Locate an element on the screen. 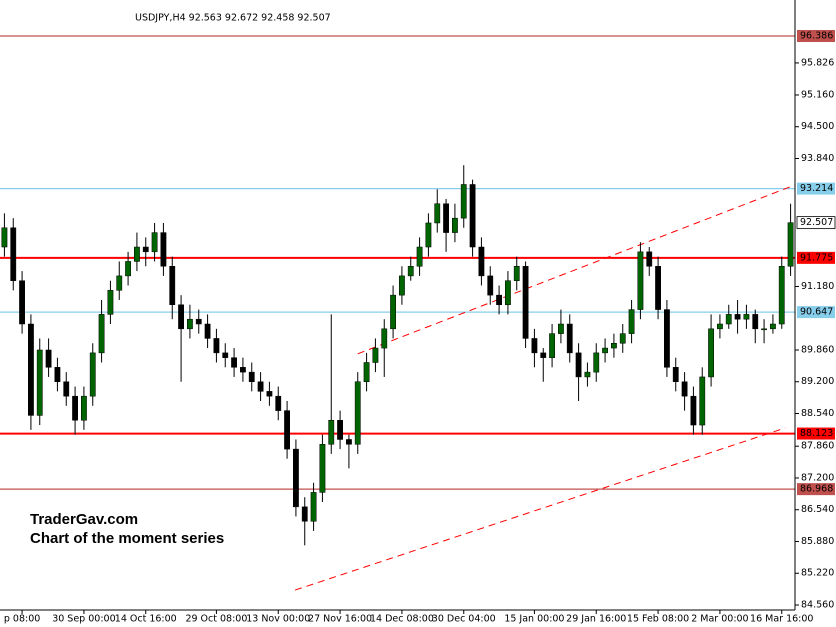  x-tick-label: 15 Jan 00:00 is located at coordinates (534, 619).